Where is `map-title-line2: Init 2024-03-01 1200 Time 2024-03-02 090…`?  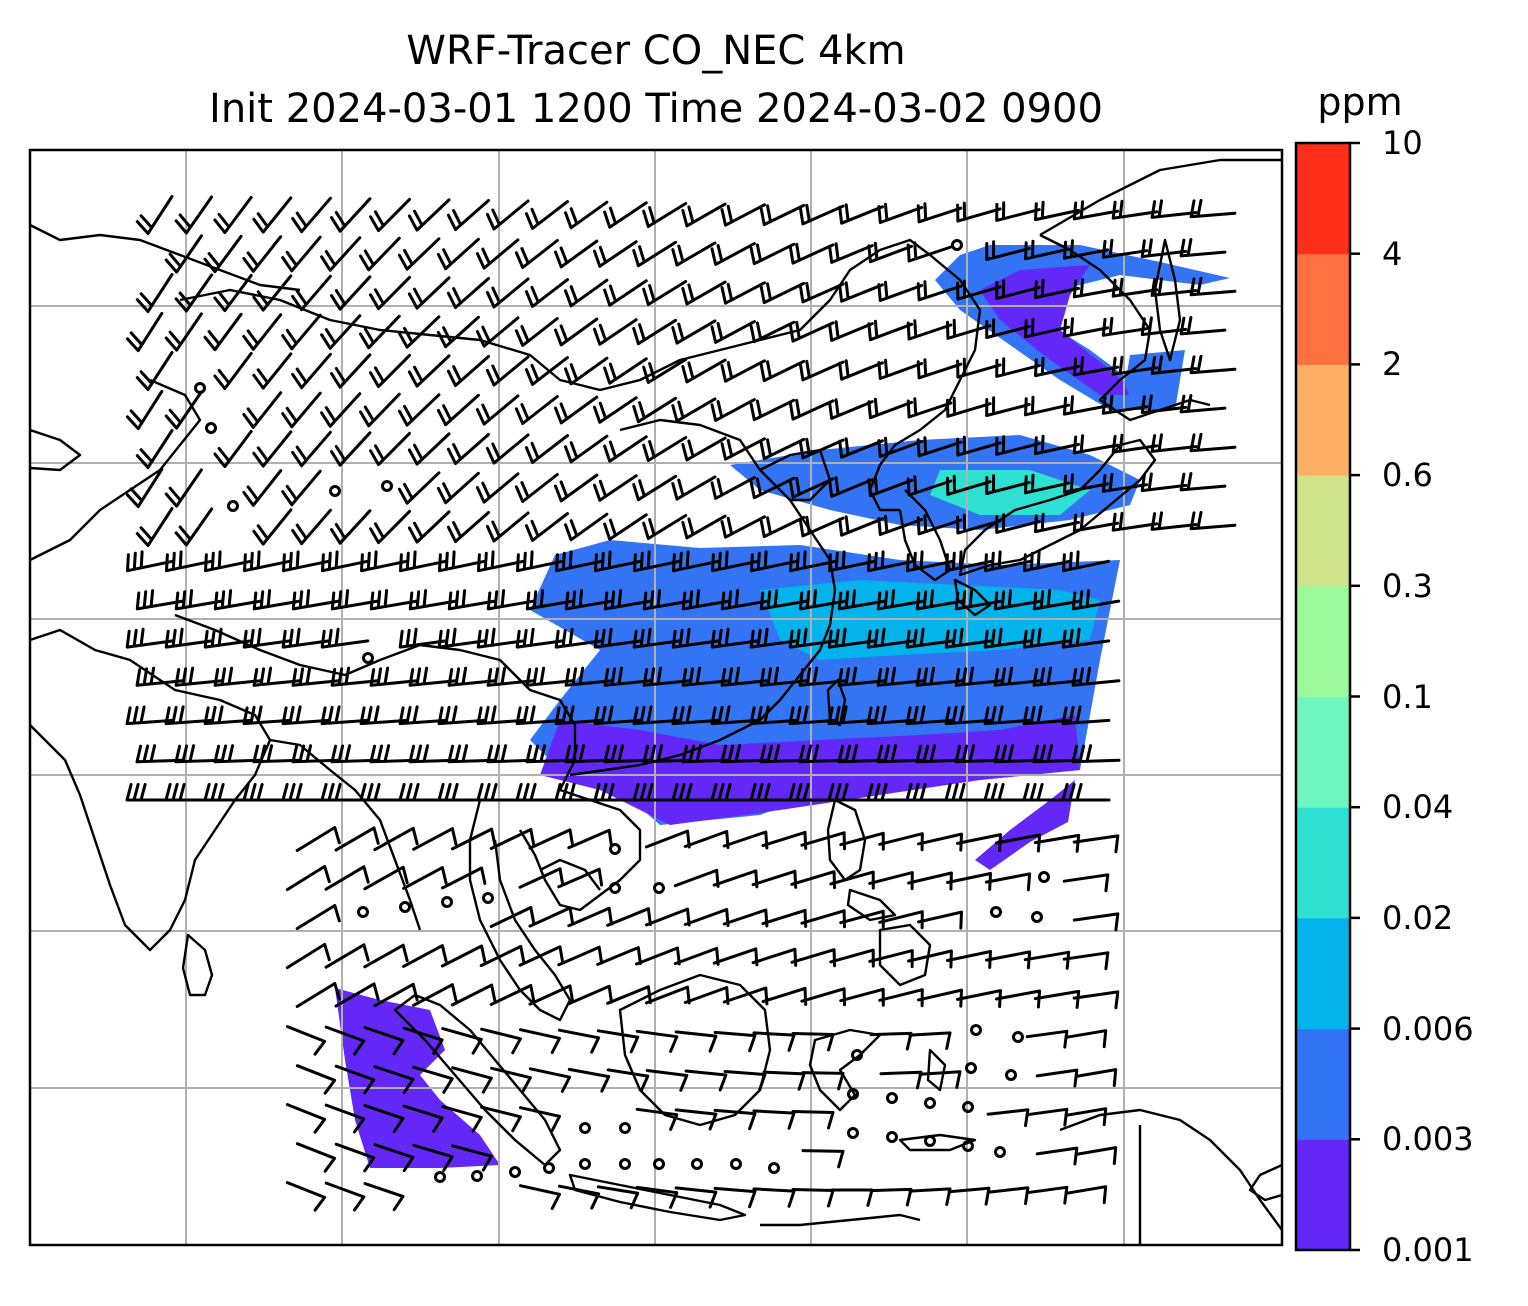
map-title-line2: Init 2024-03-01 1200 Time 2024-03-02 090… is located at coordinates (656, 109).